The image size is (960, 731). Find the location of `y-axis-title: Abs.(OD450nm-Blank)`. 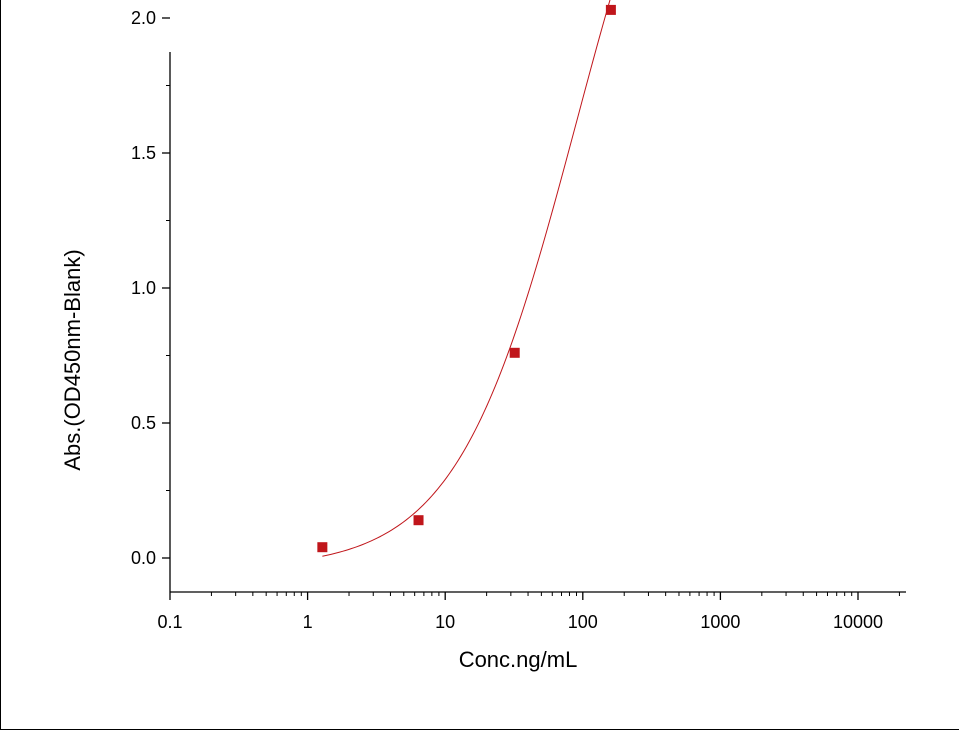

y-axis-title: Abs.(OD450nm-Blank) is located at coordinates (72, 359).